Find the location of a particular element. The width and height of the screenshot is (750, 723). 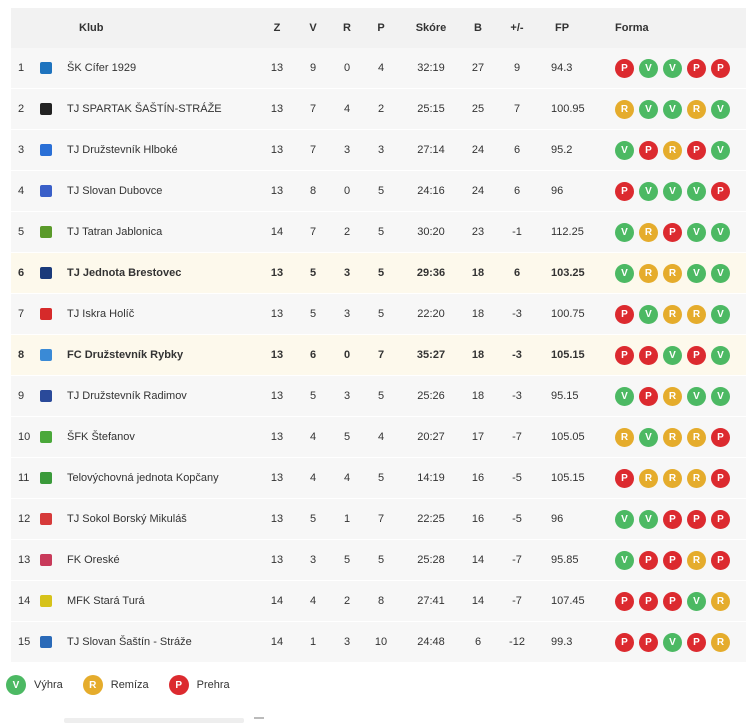

table-row: 4 TJ Slovan Dubovce 13 8 0 5 24:16 24 6 96 P V V V P is located at coordinates (378, 191).